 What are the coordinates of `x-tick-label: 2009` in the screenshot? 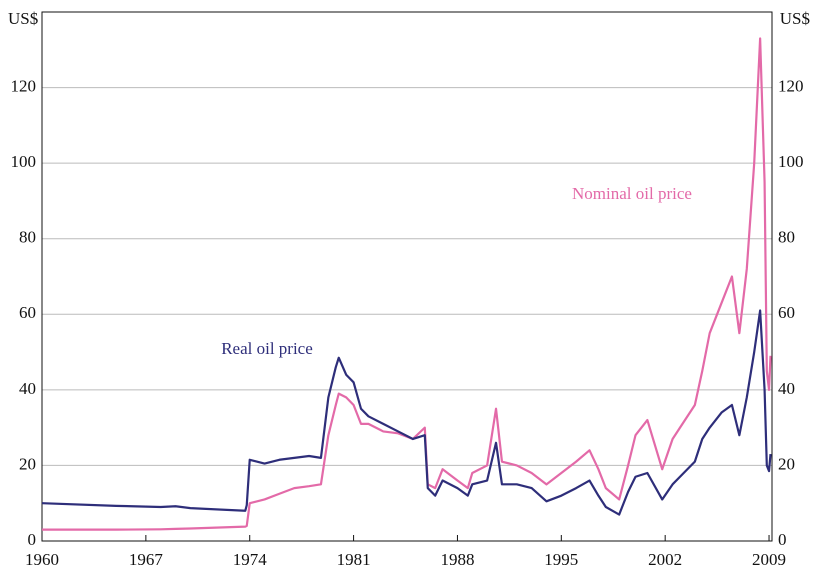 It's located at (769, 559).